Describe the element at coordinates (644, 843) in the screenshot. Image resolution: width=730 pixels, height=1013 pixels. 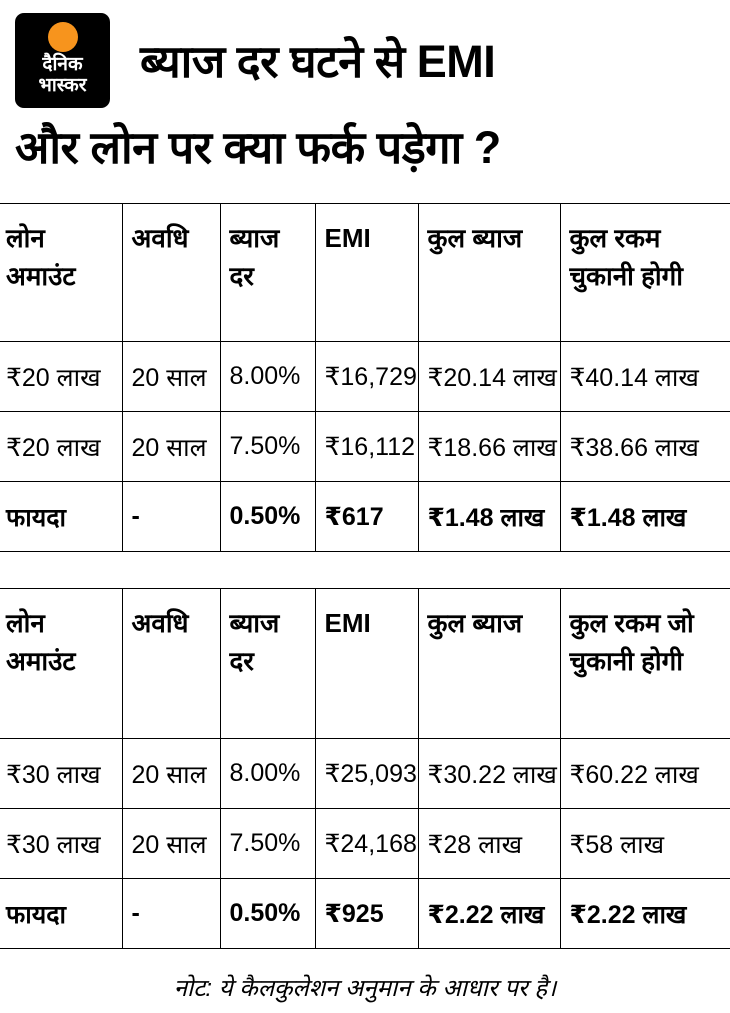
I see `table-cell: ₹58 लाख` at that location.